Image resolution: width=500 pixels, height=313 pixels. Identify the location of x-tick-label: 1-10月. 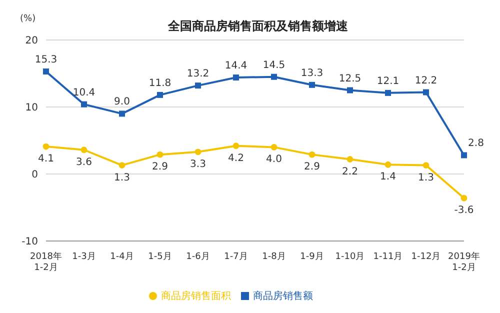
(350, 257).